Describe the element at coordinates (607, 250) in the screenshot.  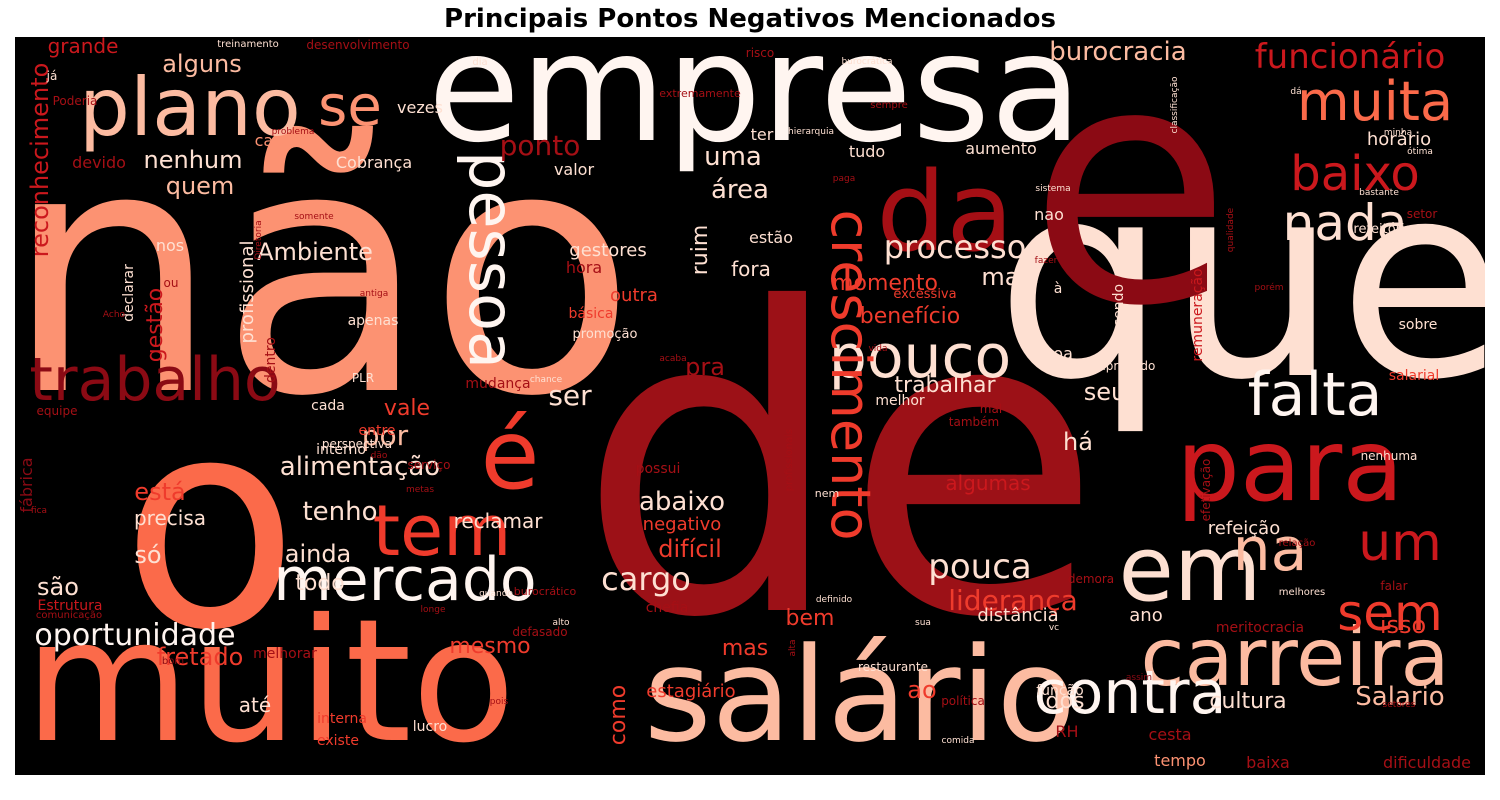
I see `word-84: gestores` at that location.